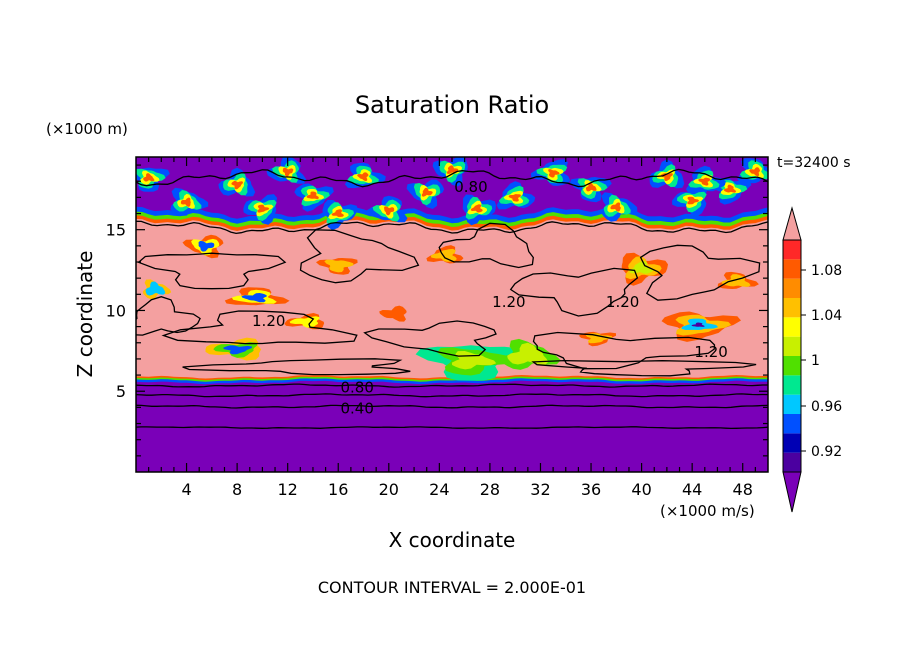 The image size is (904, 654). Describe the element at coordinates (743, 489) in the screenshot. I see `x-tick-label: 48` at that location.